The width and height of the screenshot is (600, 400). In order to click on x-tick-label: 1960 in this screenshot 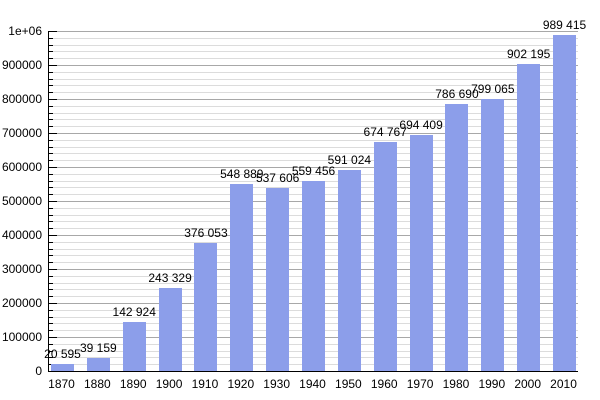, I will do `click(384, 384)`.